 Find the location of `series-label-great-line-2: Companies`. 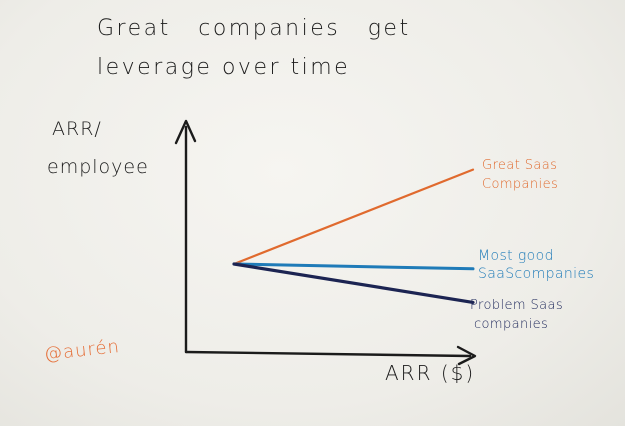

series-label-great-line-2: Companies is located at coordinates (520, 184).